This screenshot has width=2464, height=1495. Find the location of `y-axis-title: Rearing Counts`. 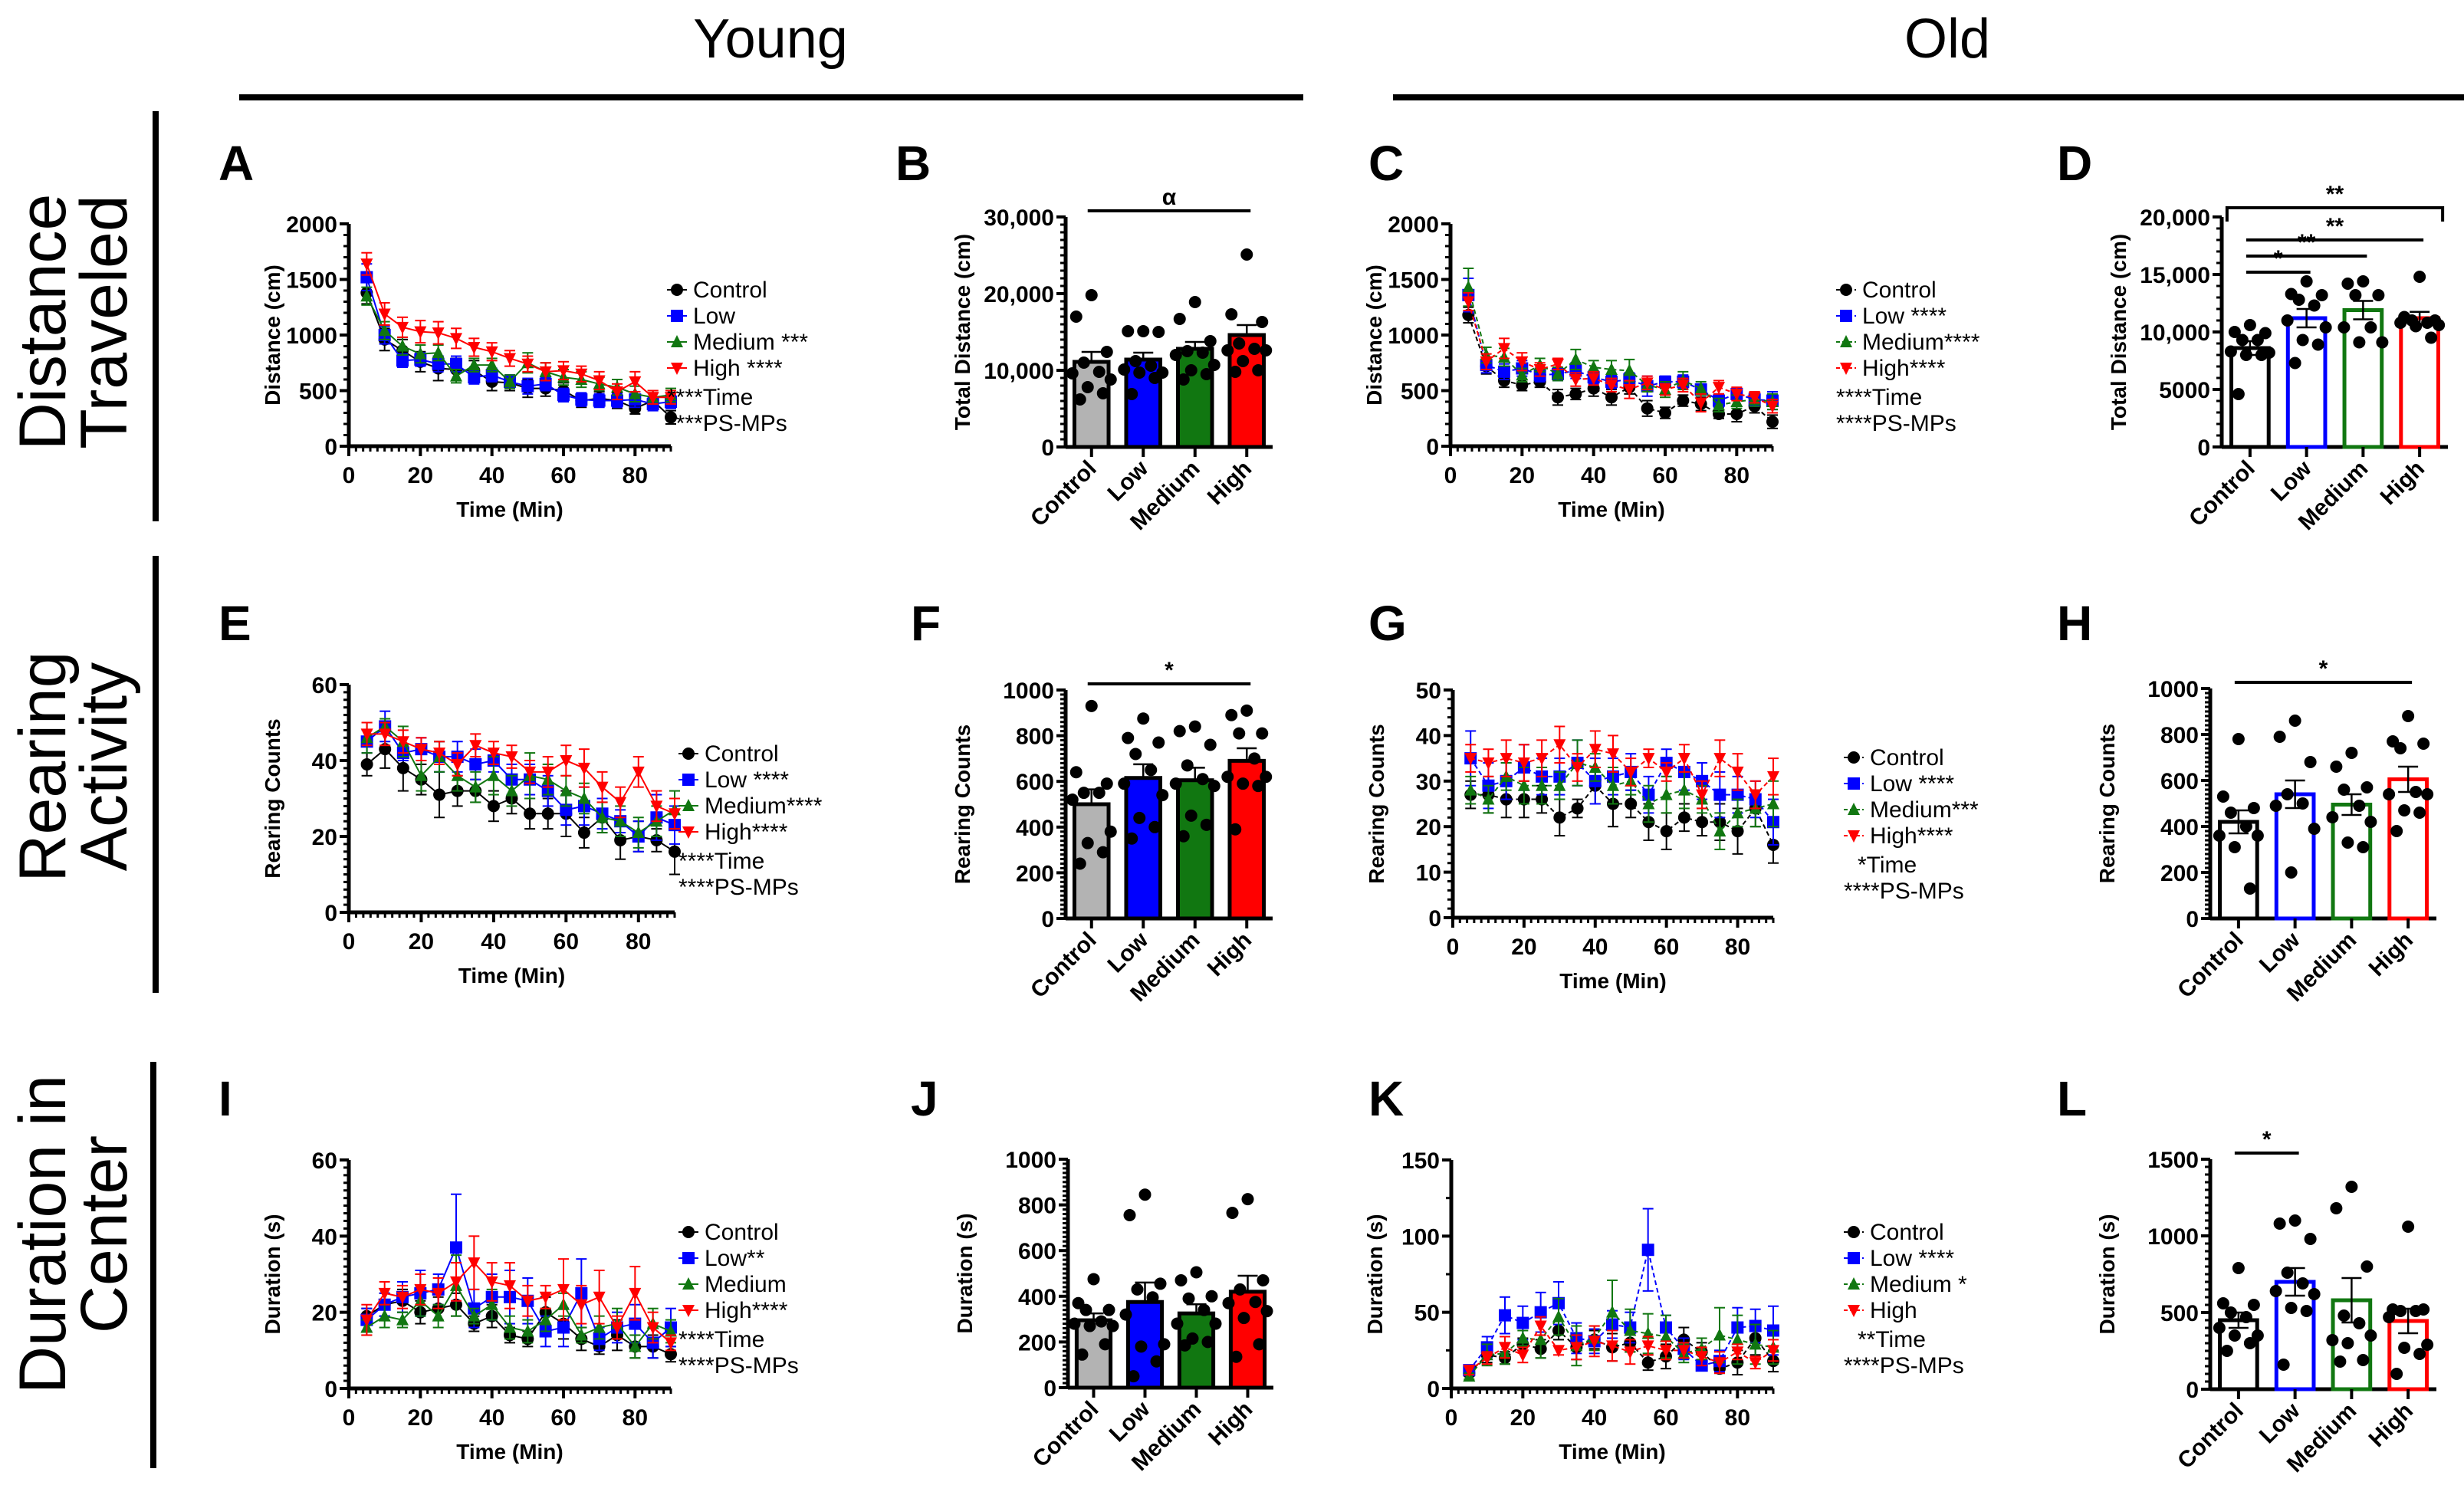

y-axis-title: Rearing Counts is located at coordinates (2107, 803).